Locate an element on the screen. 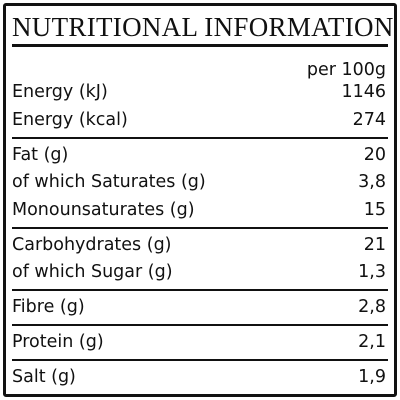 This screenshot has width=400, height=400. nutrient-value: 1,9 is located at coordinates (372, 377).